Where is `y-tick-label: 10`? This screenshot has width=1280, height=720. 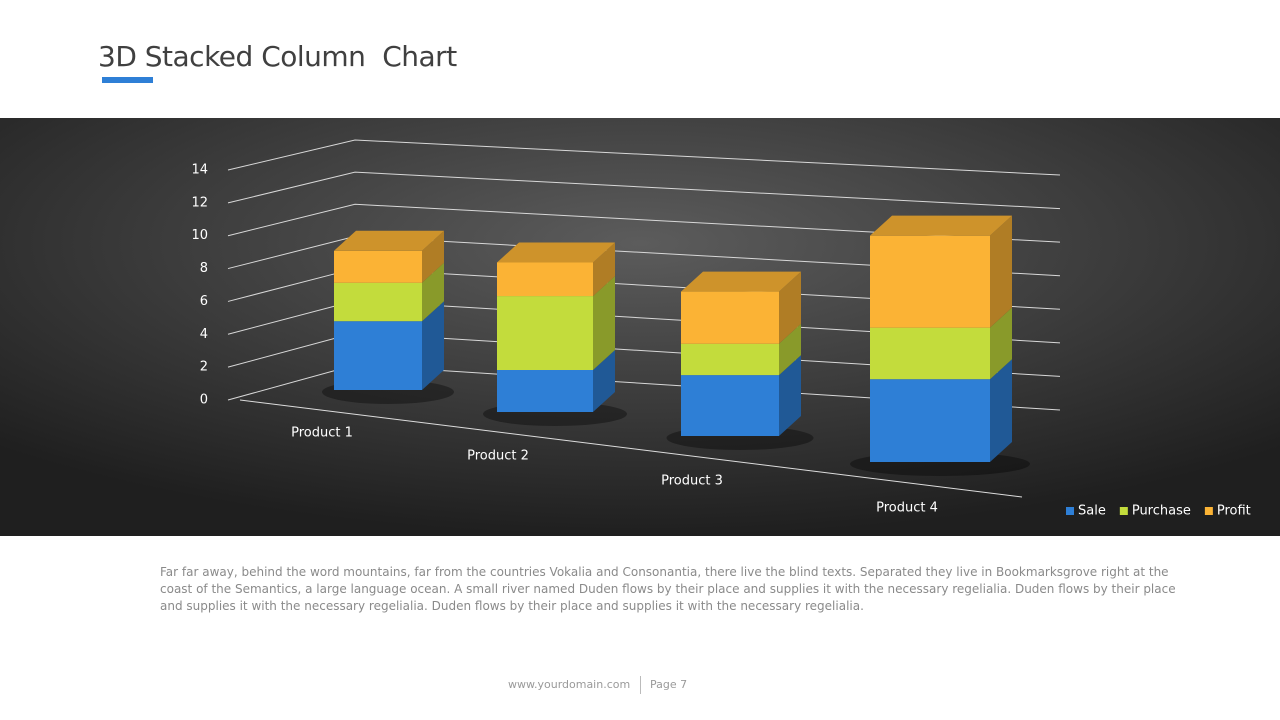
y-tick-label: 10 is located at coordinates (199, 235).